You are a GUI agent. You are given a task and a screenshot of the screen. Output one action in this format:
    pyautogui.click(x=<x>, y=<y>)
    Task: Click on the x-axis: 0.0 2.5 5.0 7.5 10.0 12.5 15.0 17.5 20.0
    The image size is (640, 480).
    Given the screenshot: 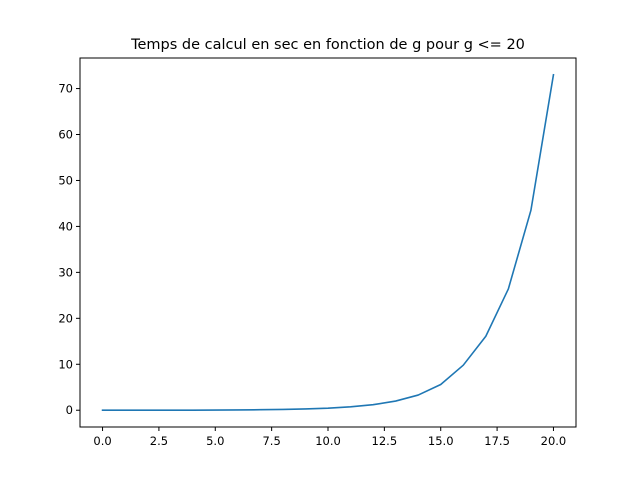 What is the action you would take?
    pyautogui.click(x=329, y=437)
    